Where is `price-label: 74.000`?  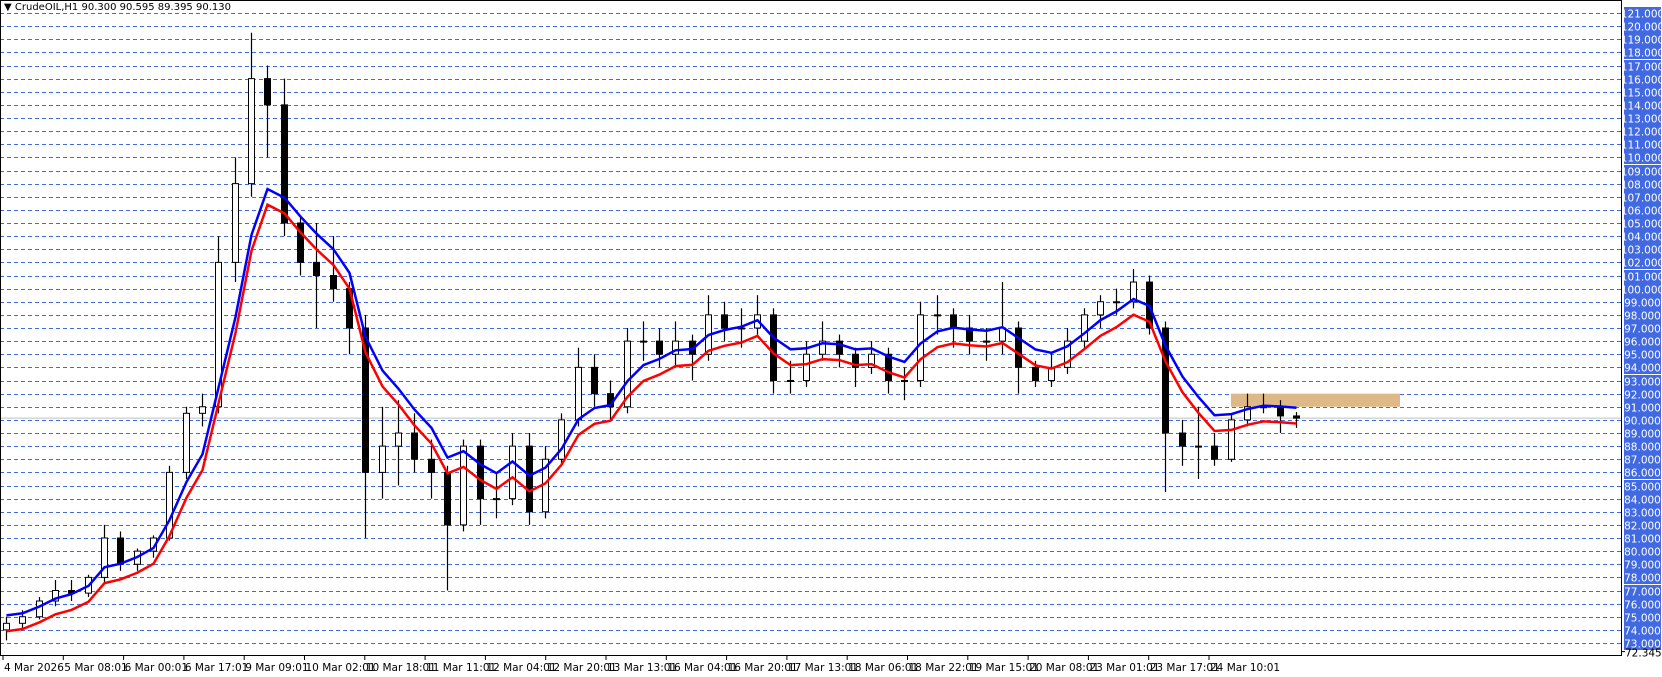
price-label: 74.000 is located at coordinates (1642, 632).